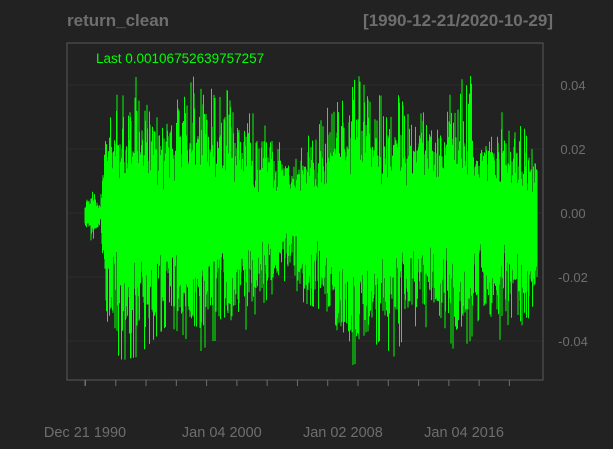 This screenshot has height=449, width=613. I want to click on chart-title: return_clean, so click(118, 20).